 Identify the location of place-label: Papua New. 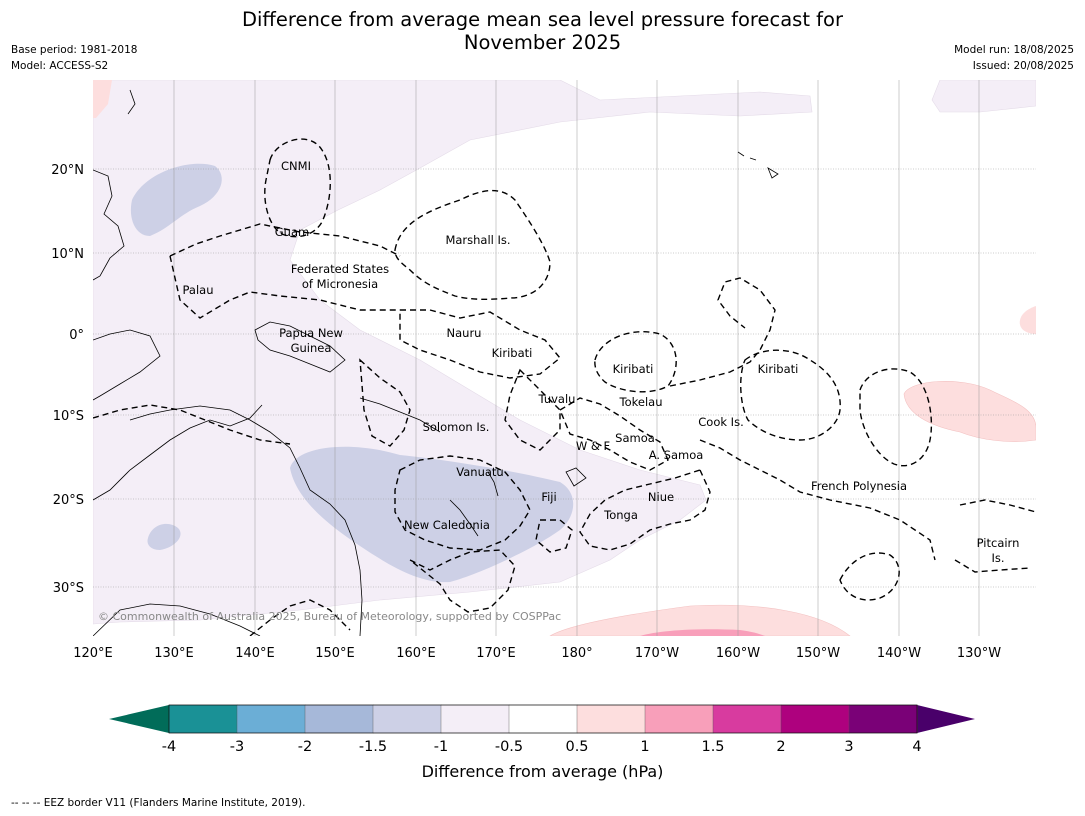
(311, 333).